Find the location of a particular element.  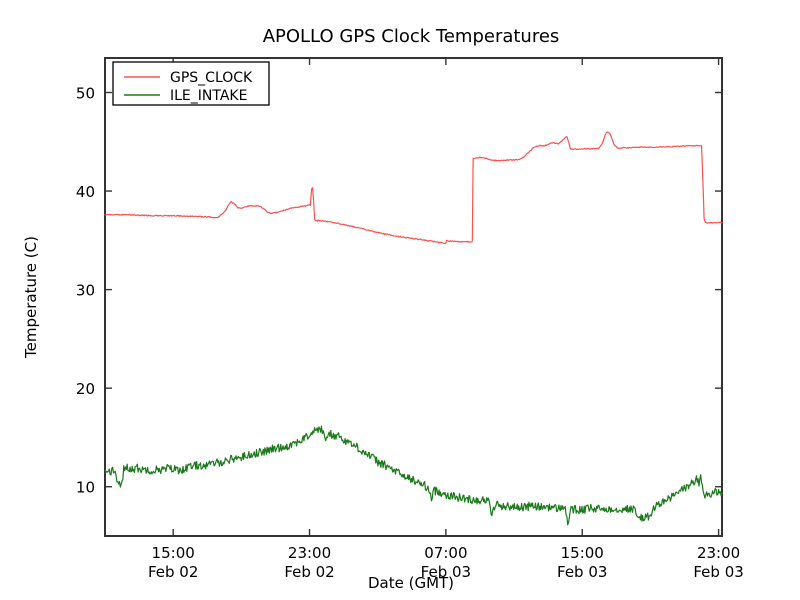

legend-box is located at coordinates (191, 83).